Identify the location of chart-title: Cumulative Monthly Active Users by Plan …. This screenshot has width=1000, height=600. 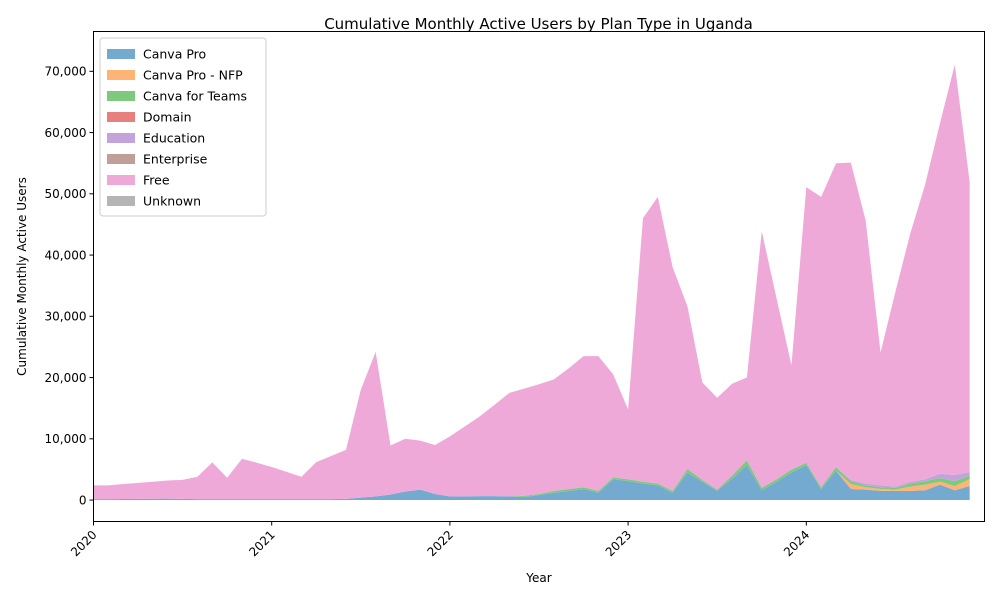
(538, 24).